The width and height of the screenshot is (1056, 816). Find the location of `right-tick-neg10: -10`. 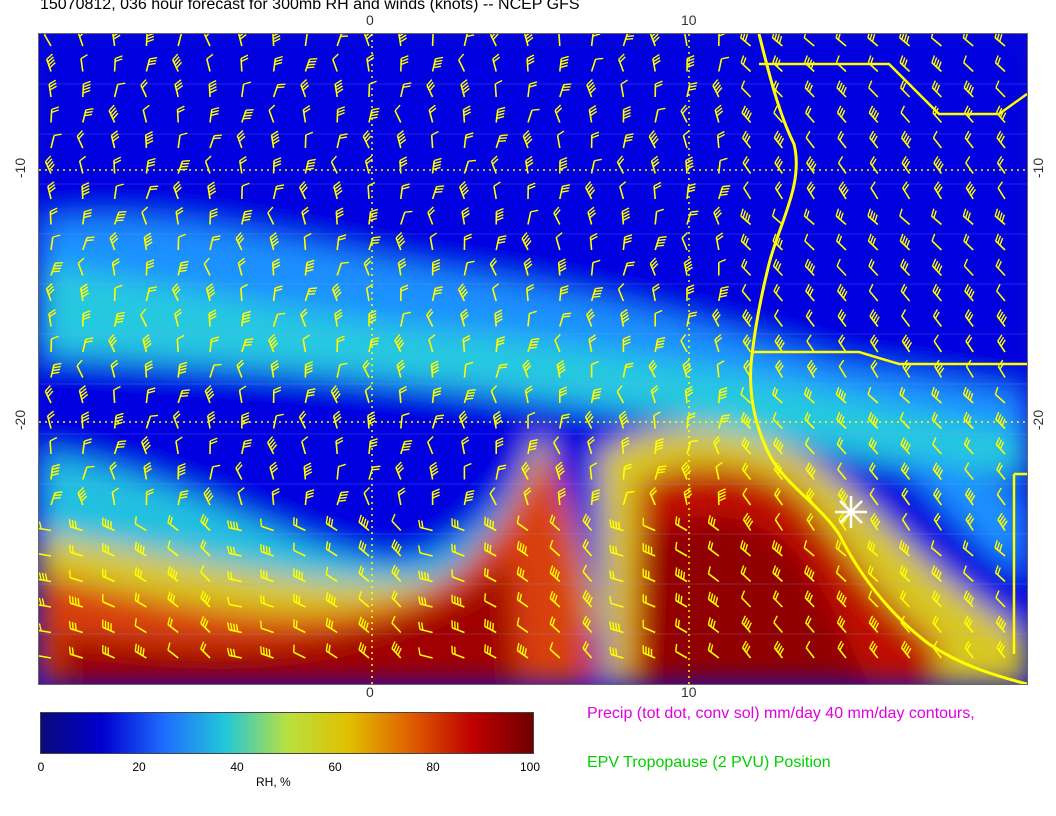

right-tick-neg10: -10 is located at coordinates (1038, 168).